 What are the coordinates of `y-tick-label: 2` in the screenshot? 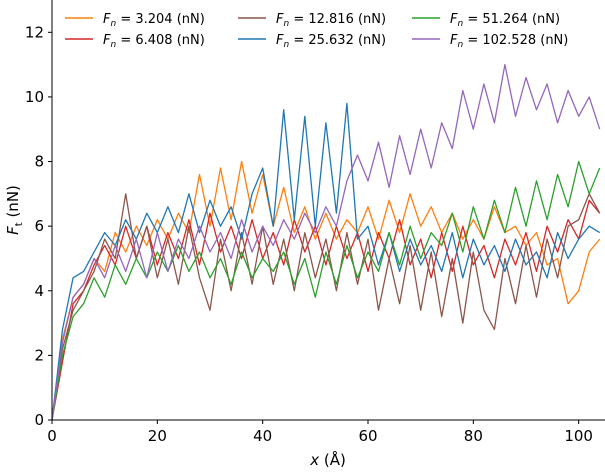 It's located at (39, 355).